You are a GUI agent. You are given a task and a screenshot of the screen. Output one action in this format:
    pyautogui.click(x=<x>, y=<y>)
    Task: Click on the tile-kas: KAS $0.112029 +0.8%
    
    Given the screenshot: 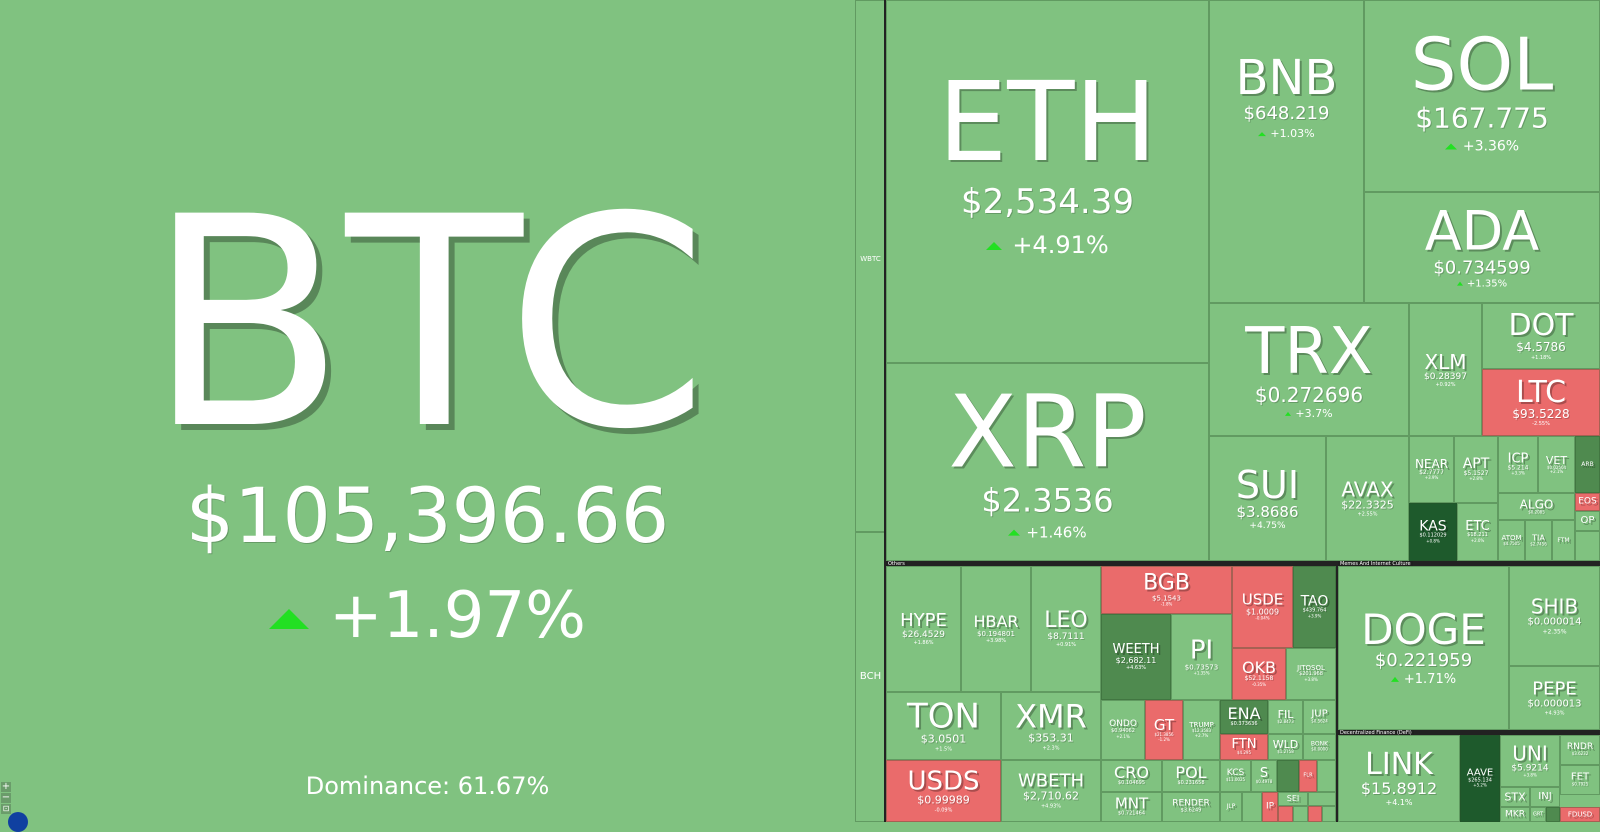 What is the action you would take?
    pyautogui.click(x=1433, y=532)
    